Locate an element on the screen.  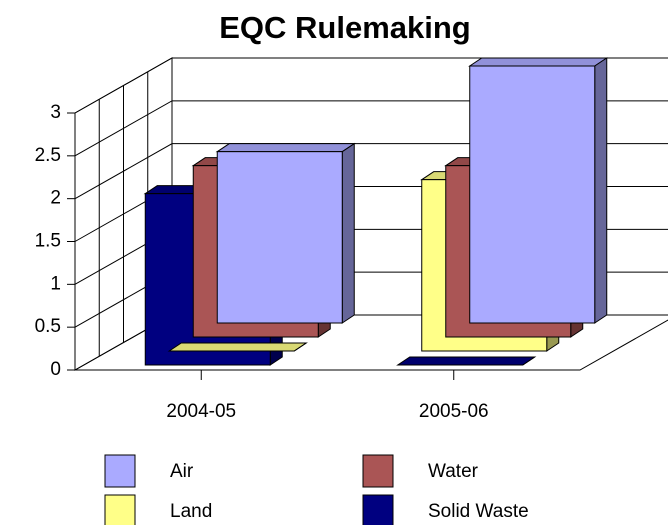
y-tick-label: 0 is located at coordinates (55, 369).